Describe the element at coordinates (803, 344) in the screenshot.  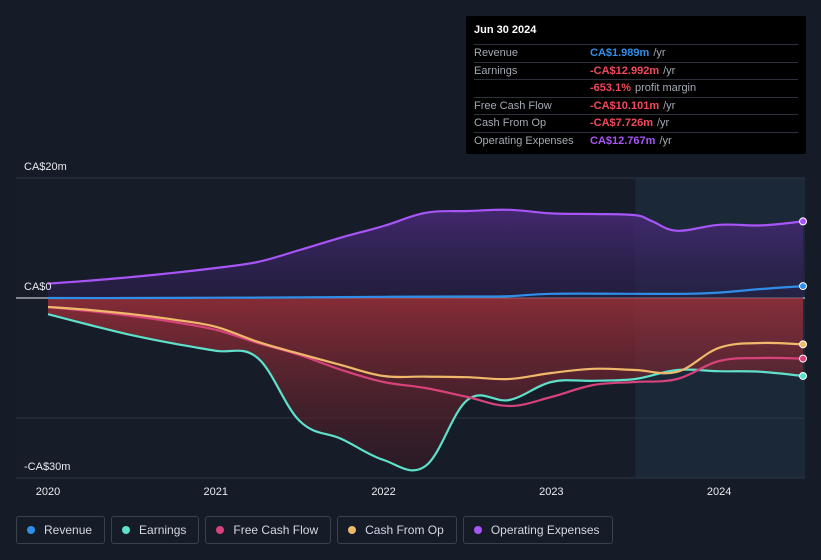
I see `cash-from-op-end-point` at that location.